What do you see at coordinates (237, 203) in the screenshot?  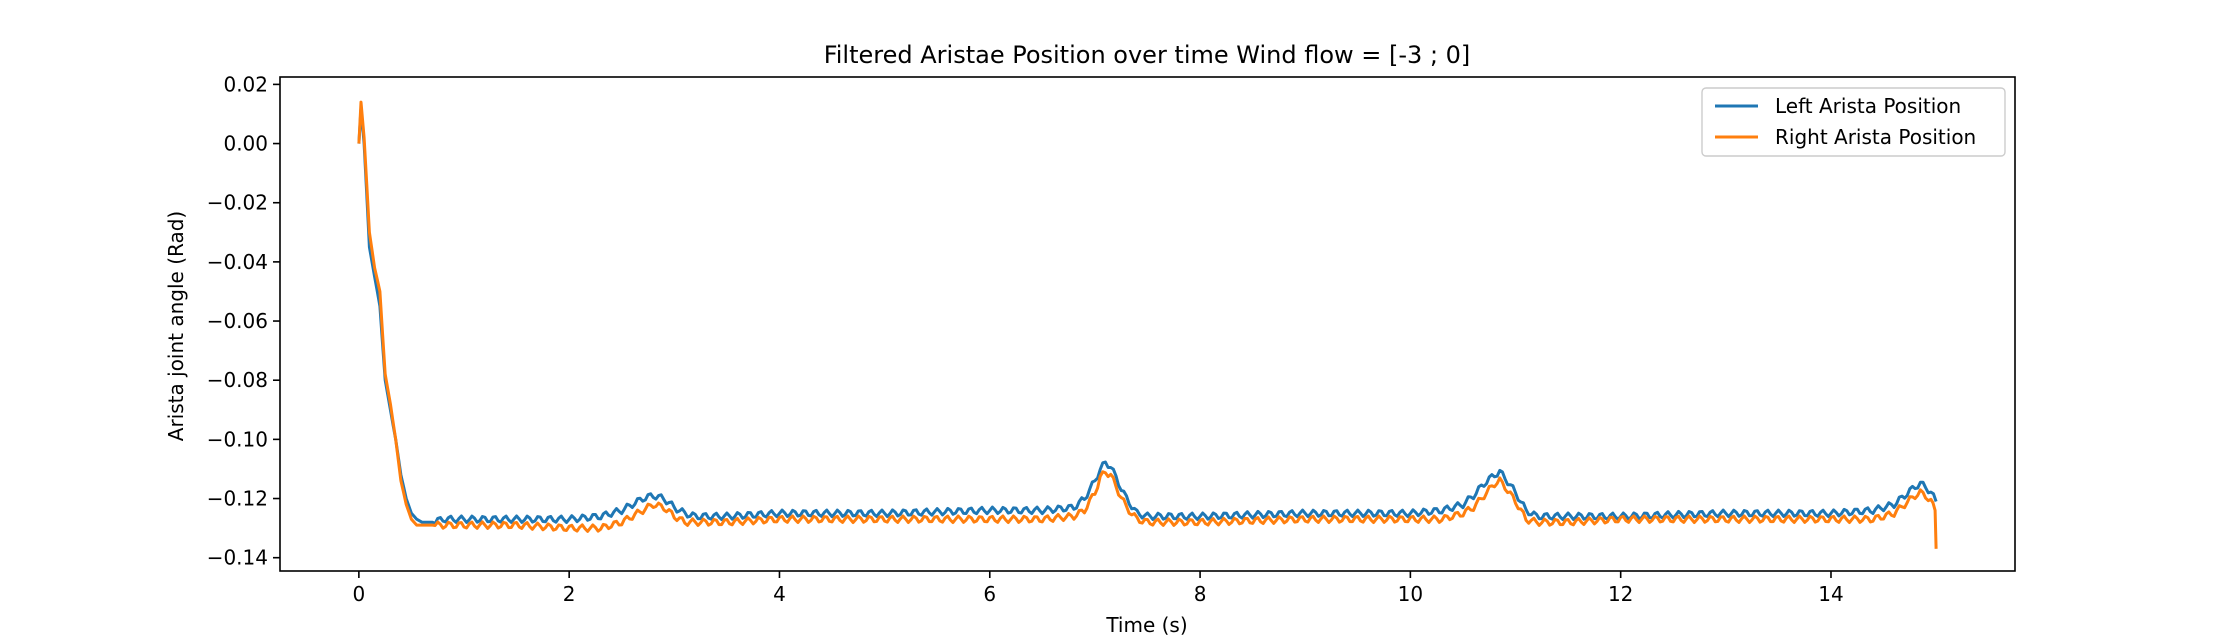 I see `y-tick-label: −0.02` at bounding box center [237, 203].